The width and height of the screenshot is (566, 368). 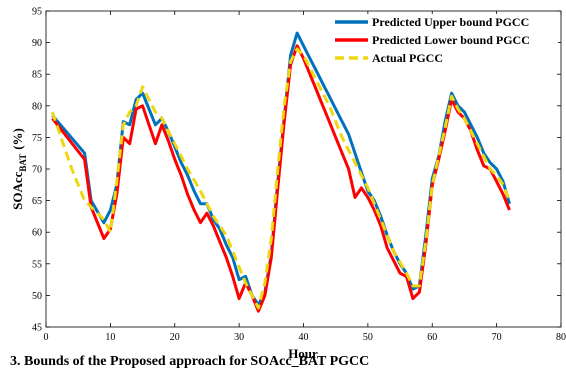 What do you see at coordinates (37, 264) in the screenshot?
I see `y-tick-label: 55` at bounding box center [37, 264].